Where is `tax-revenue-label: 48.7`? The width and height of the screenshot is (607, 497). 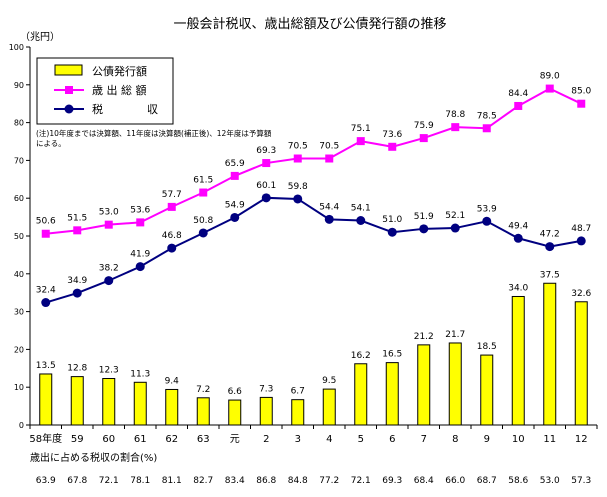 tax-revenue-label: 48.7 is located at coordinates (581, 229).